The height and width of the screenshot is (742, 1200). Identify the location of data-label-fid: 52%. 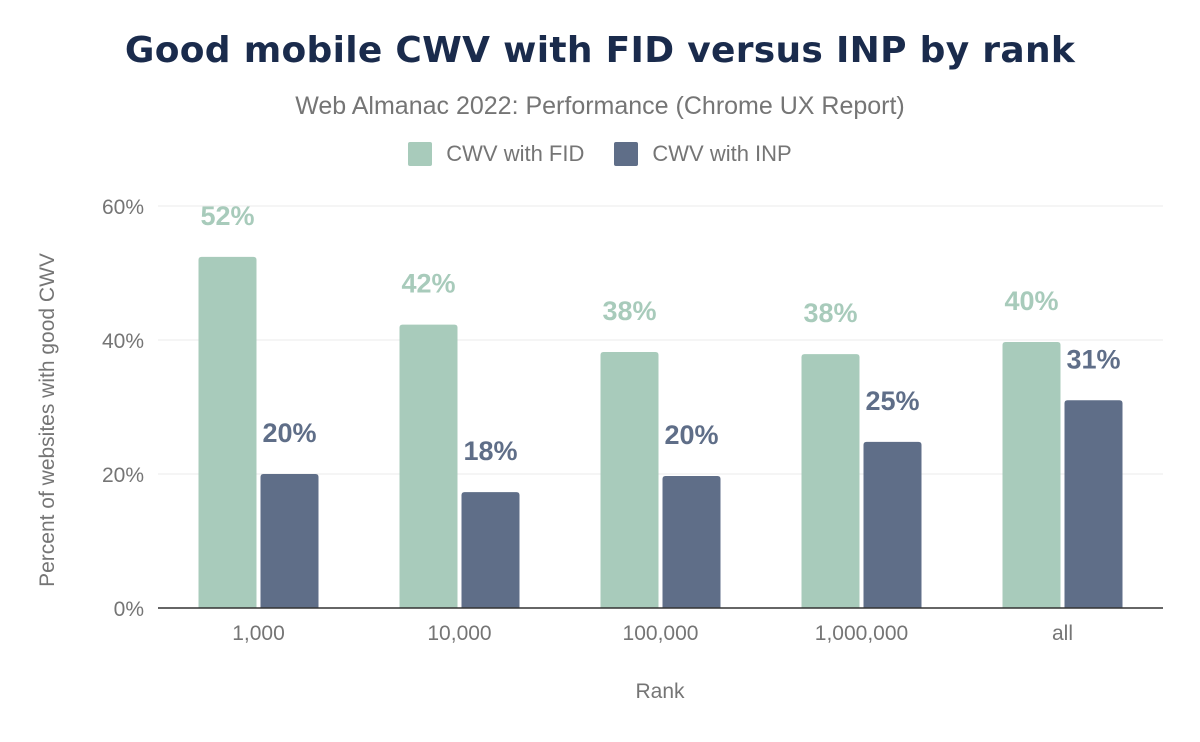
(227, 216).